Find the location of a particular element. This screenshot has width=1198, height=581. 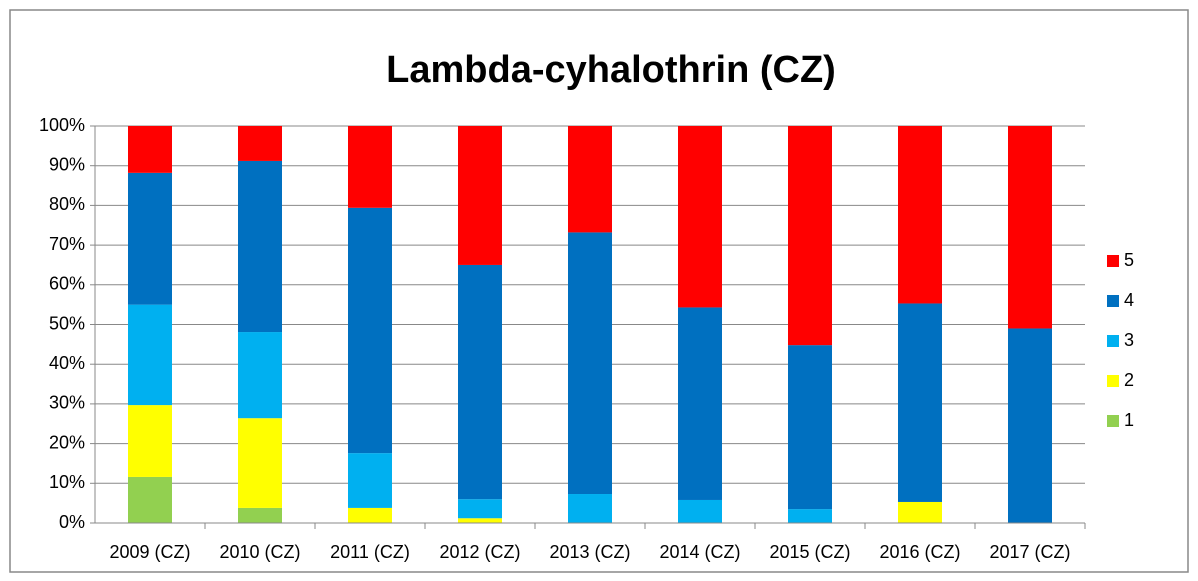

x-tick-label: 2012 (CZ) is located at coordinates (479, 552).